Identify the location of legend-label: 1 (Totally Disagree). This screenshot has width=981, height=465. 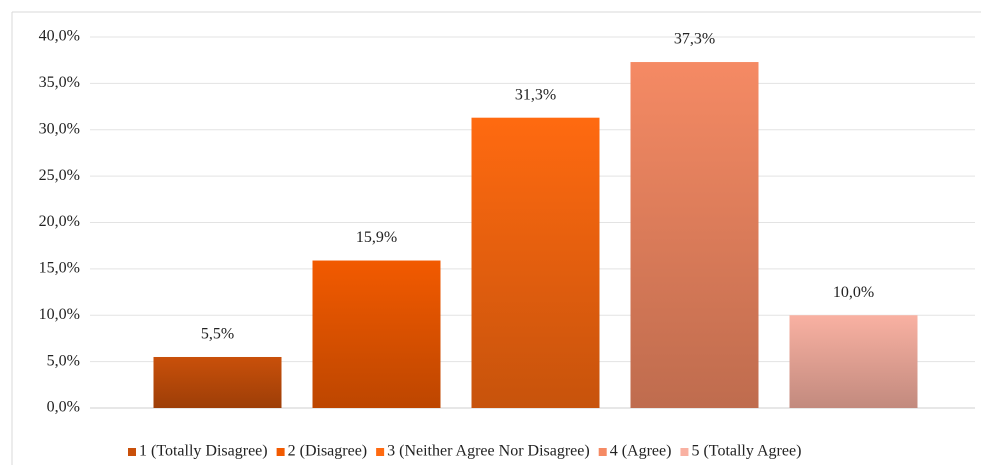
(203, 451).